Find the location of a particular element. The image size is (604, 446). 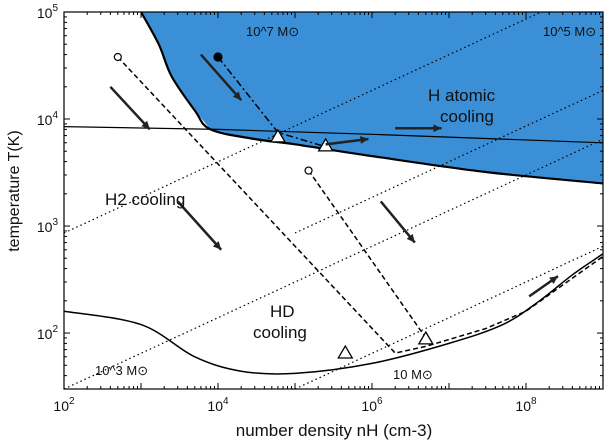

x-tick-label-2-exp: 6 is located at coordinates (380, 401).